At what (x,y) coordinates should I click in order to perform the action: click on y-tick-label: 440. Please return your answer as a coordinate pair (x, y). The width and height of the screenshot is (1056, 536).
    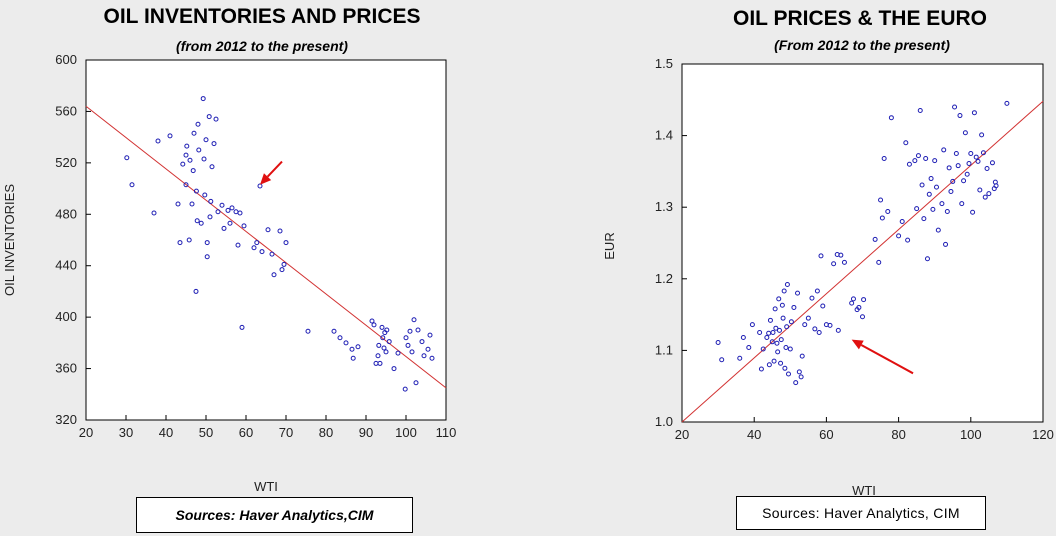
    Looking at the image, I should click on (66, 265).